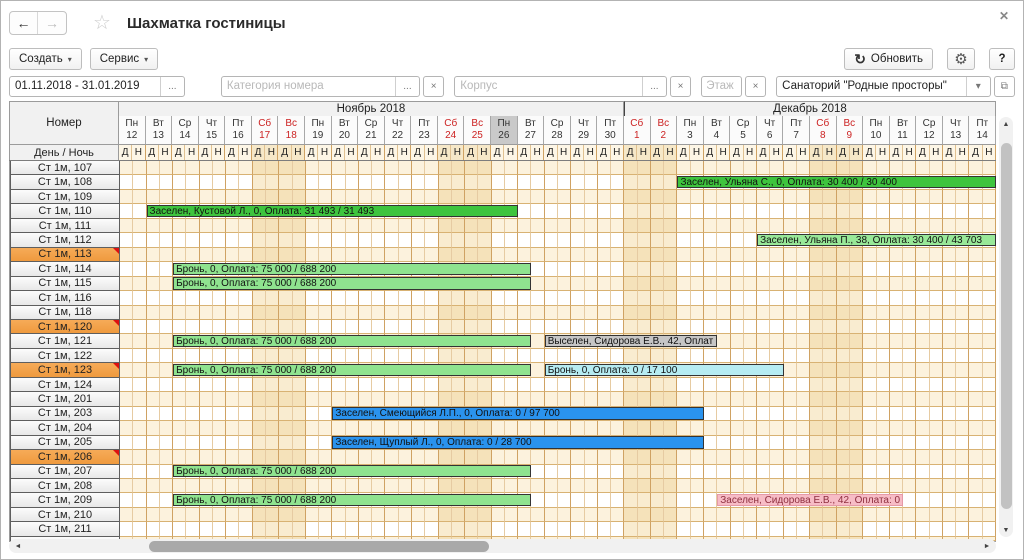  What do you see at coordinates (850, 130) in the screenshot?
I see `day-header-cell: Вс 9` at bounding box center [850, 130].